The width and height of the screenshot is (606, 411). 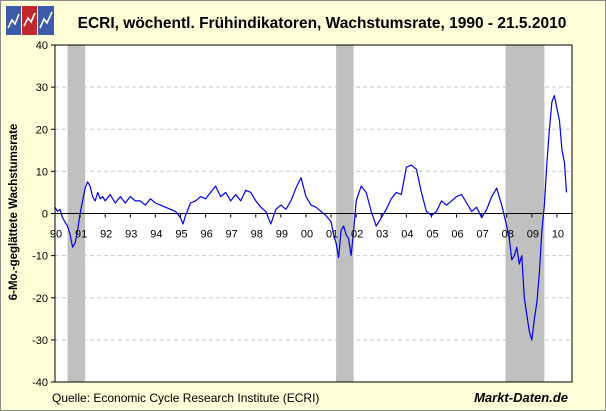 What do you see at coordinates (457, 235) in the screenshot?
I see `x-tick-label: 06` at bounding box center [457, 235].